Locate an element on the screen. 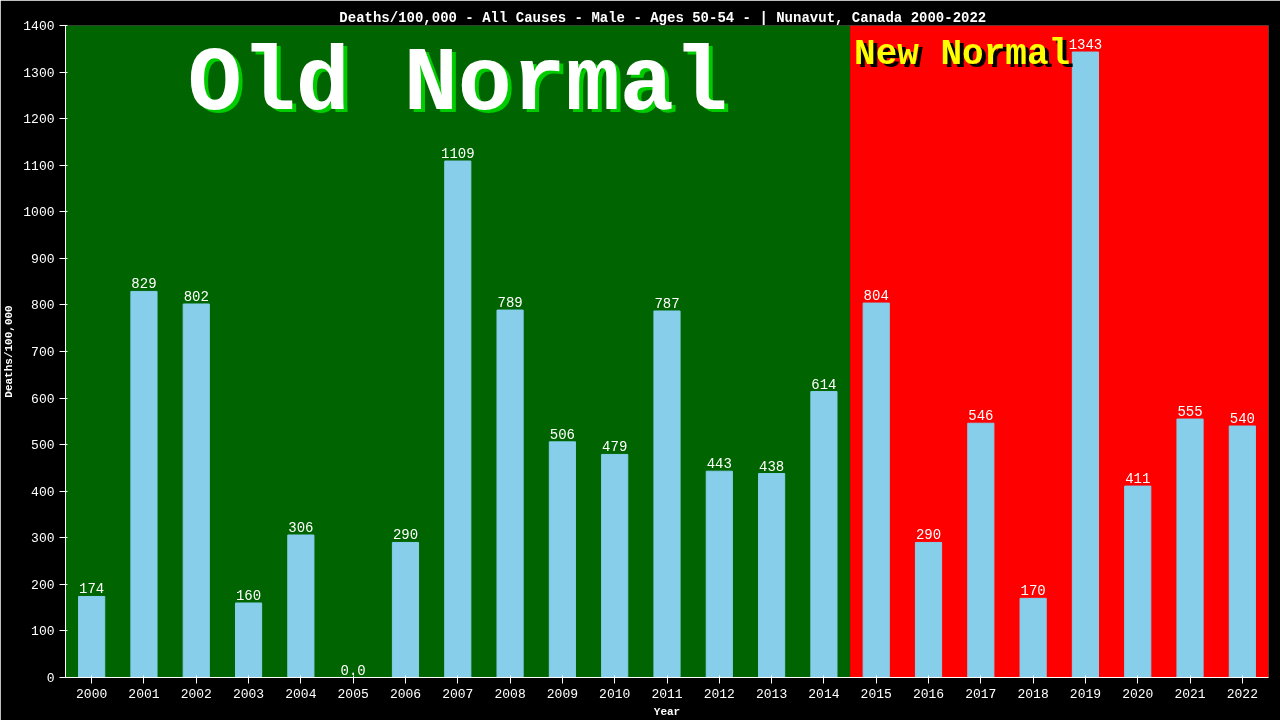  data-label: 411 is located at coordinates (1138, 479).